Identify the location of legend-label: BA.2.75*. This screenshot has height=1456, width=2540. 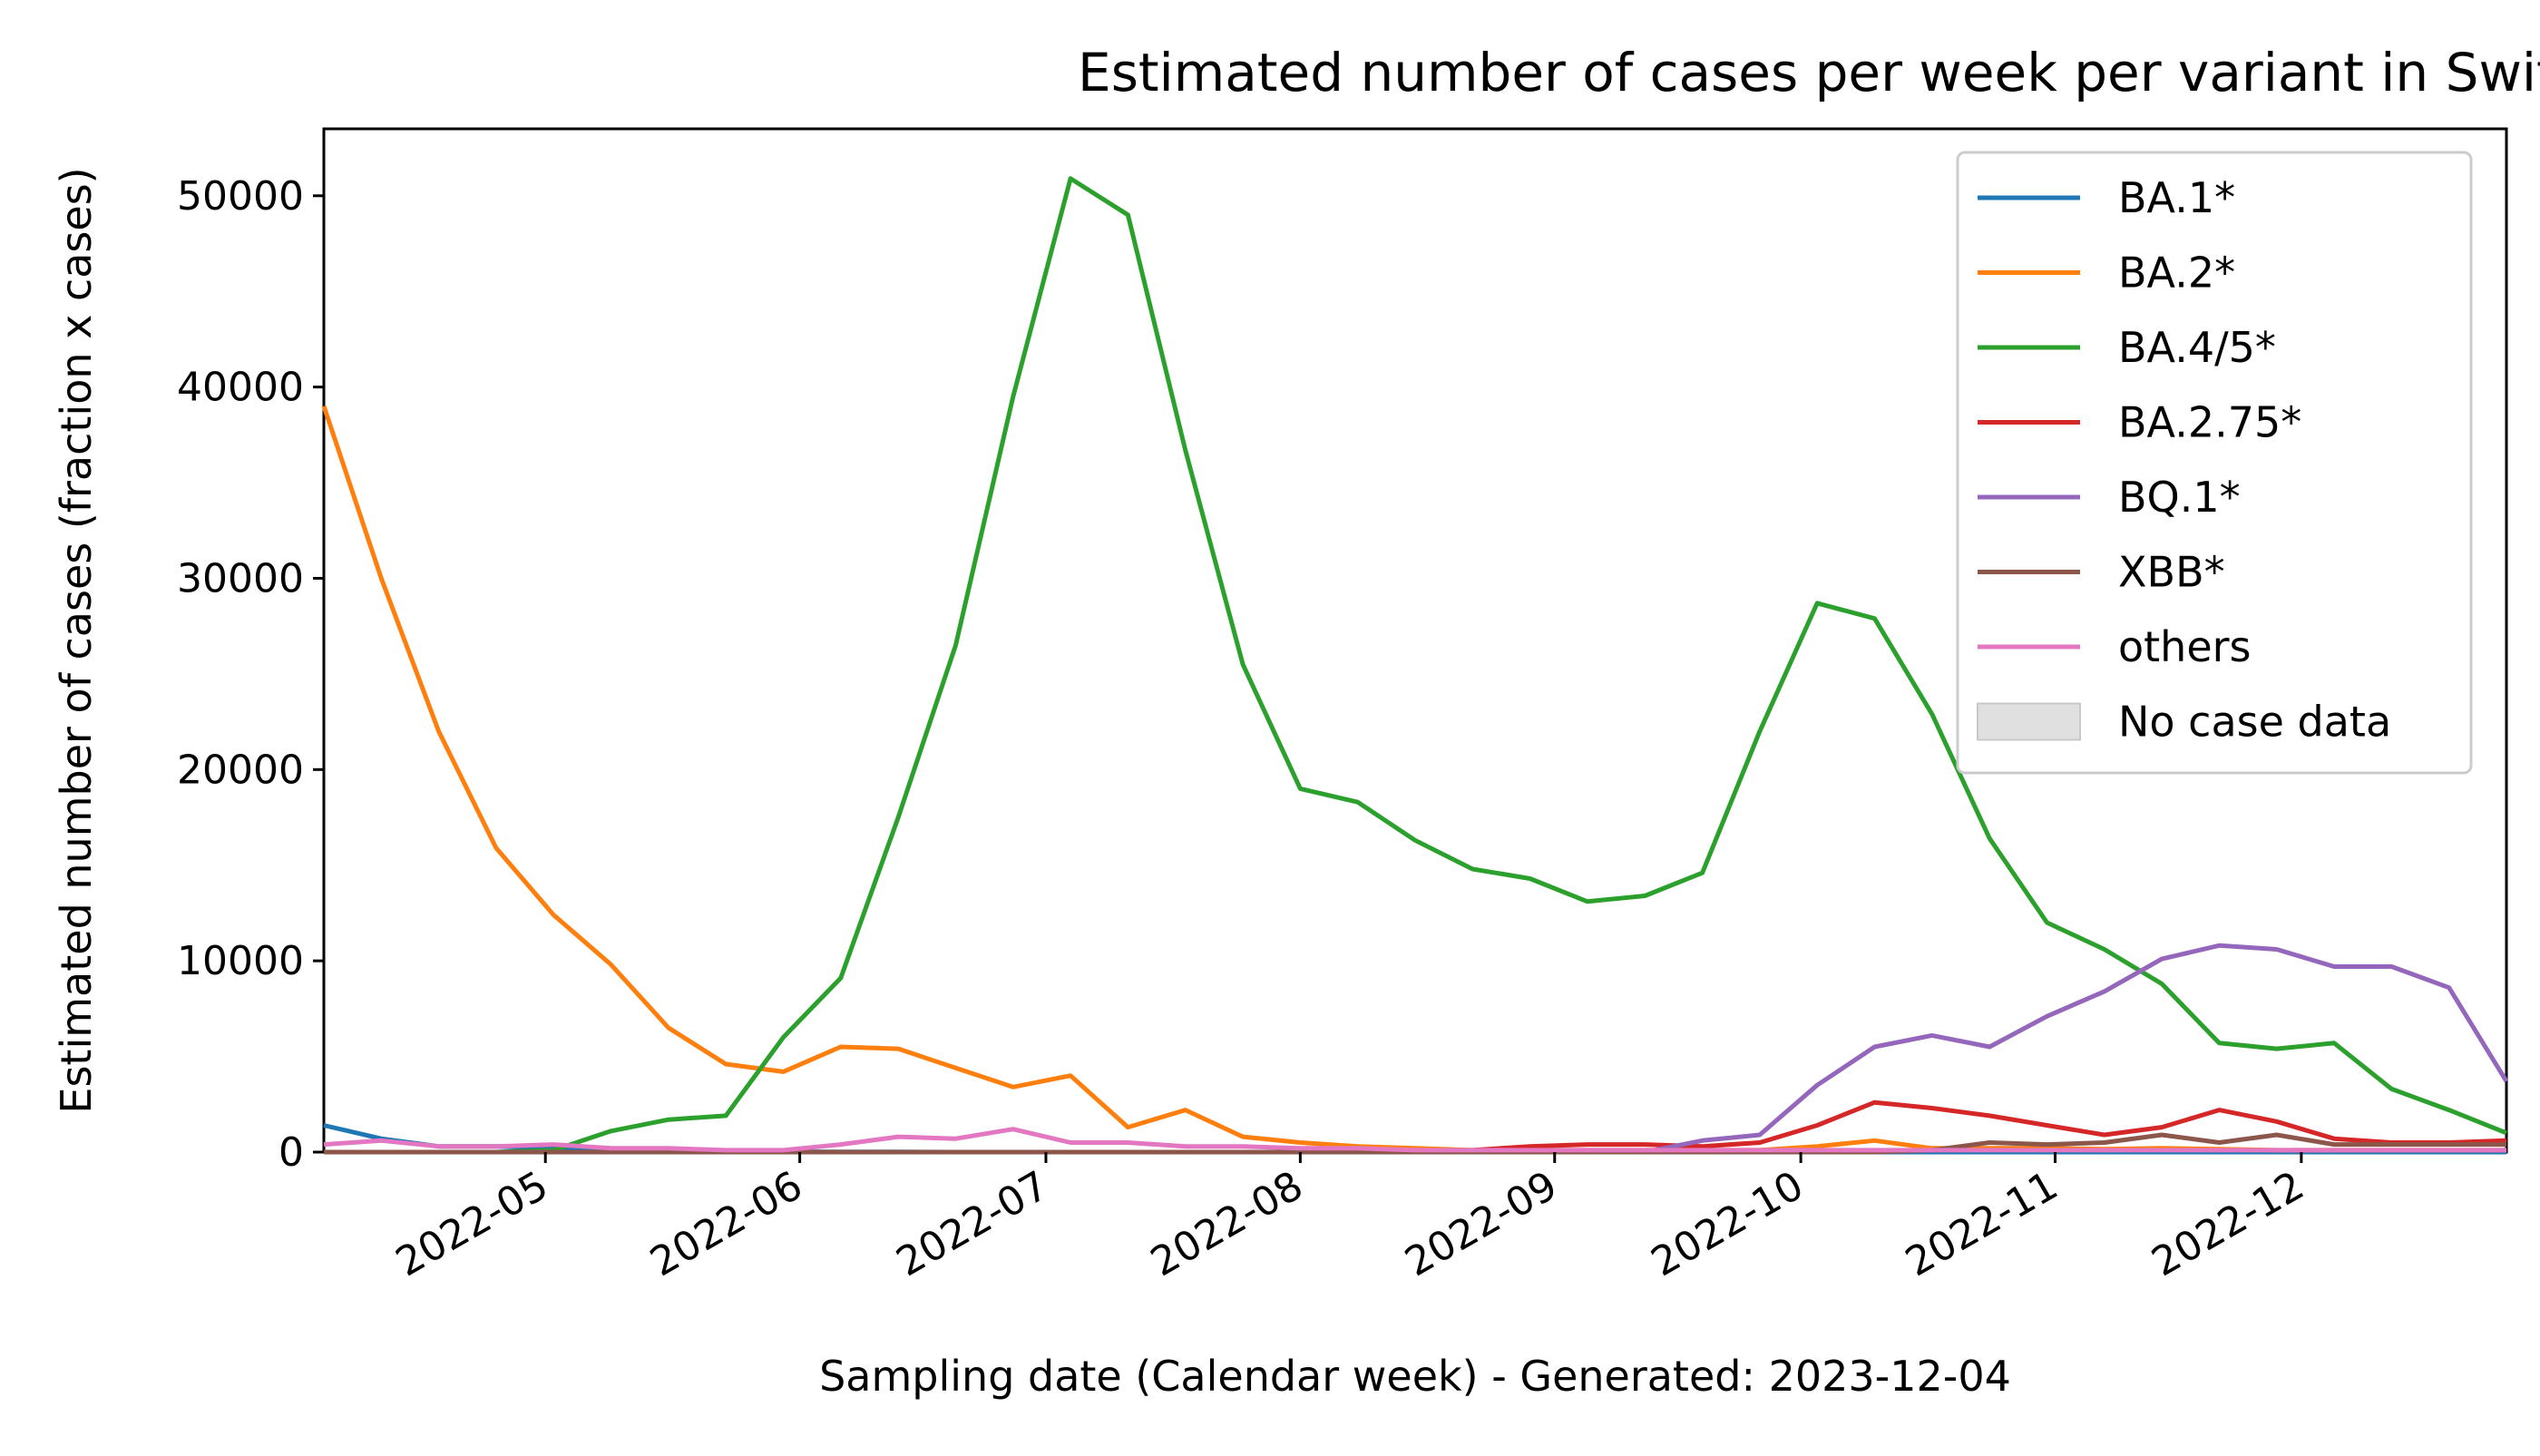
(2209, 423).